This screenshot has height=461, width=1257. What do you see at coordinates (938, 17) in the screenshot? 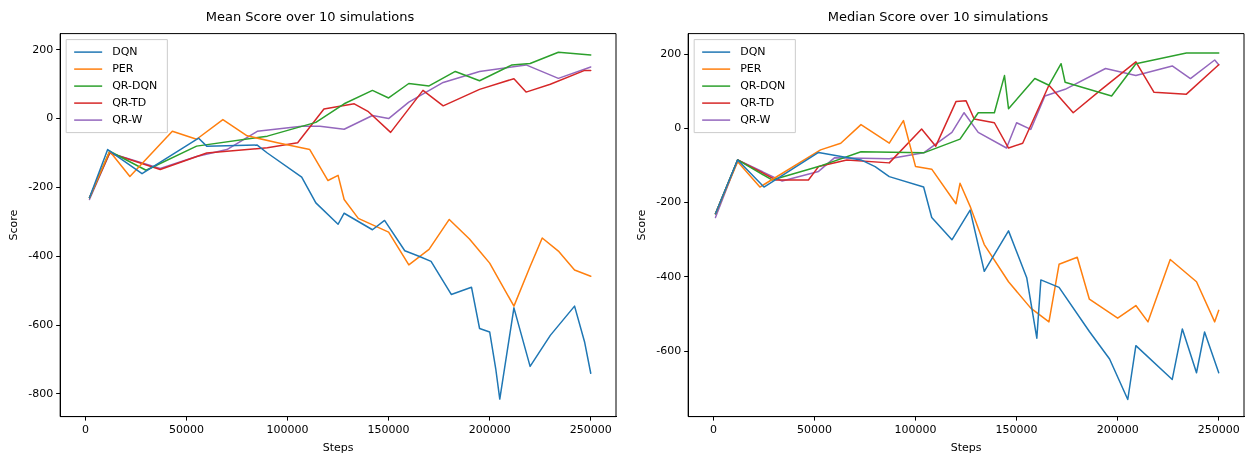
I see `chart-title: Median Score over 10 simulations` at bounding box center [938, 17].